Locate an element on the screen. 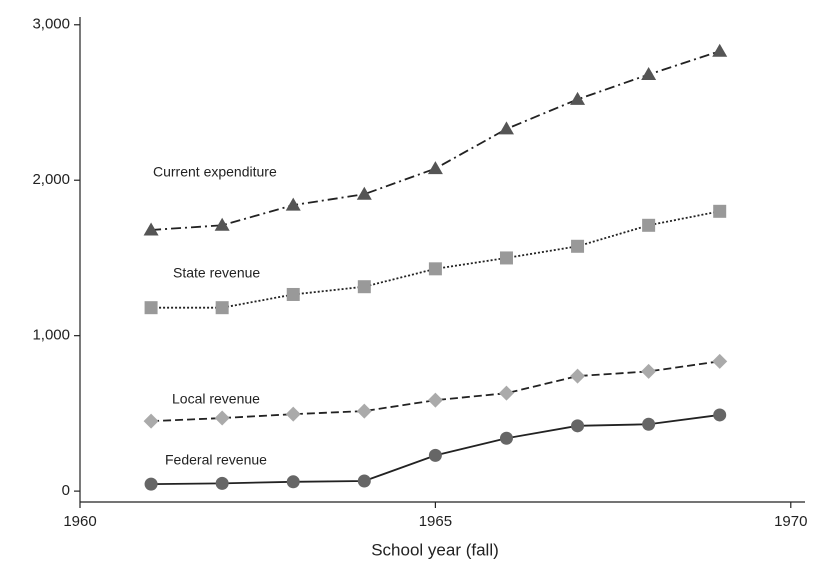  series-line is located at coordinates (435, 259).